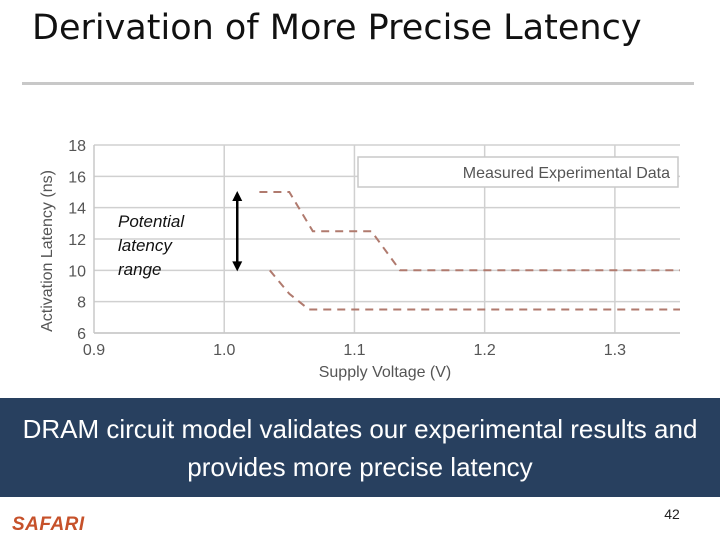 The image size is (720, 540). I want to click on slide-title: Derivation of More Precise Latency, so click(337, 28).